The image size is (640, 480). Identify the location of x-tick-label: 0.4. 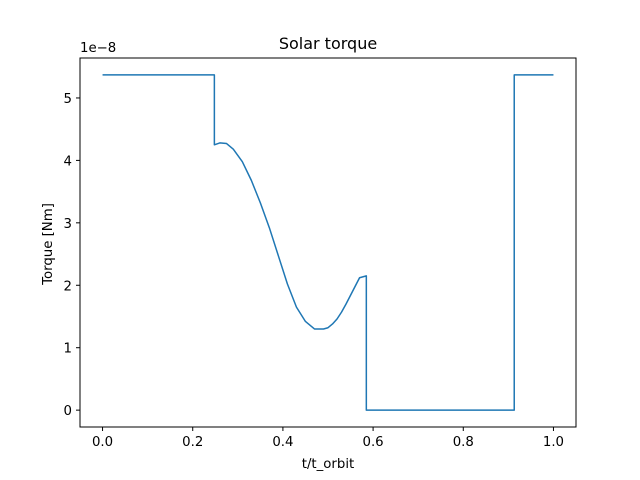
(282, 442).